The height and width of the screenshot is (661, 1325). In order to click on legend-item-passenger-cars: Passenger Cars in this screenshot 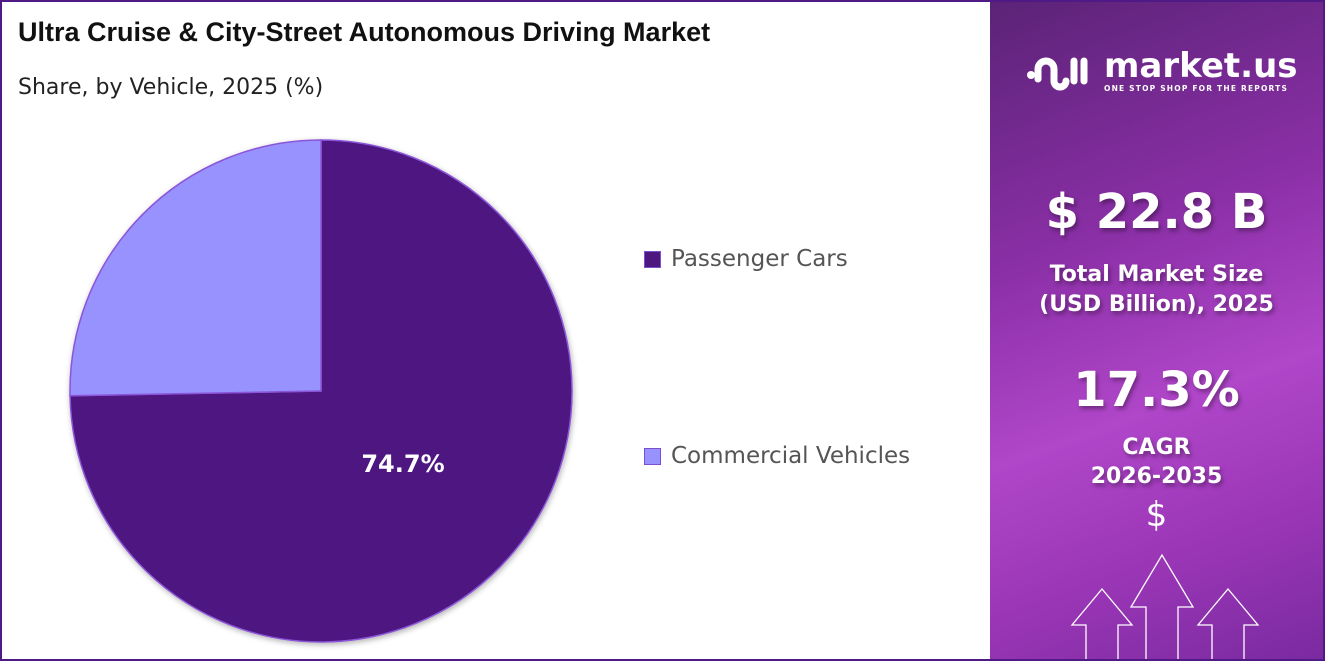, I will do `click(746, 259)`.